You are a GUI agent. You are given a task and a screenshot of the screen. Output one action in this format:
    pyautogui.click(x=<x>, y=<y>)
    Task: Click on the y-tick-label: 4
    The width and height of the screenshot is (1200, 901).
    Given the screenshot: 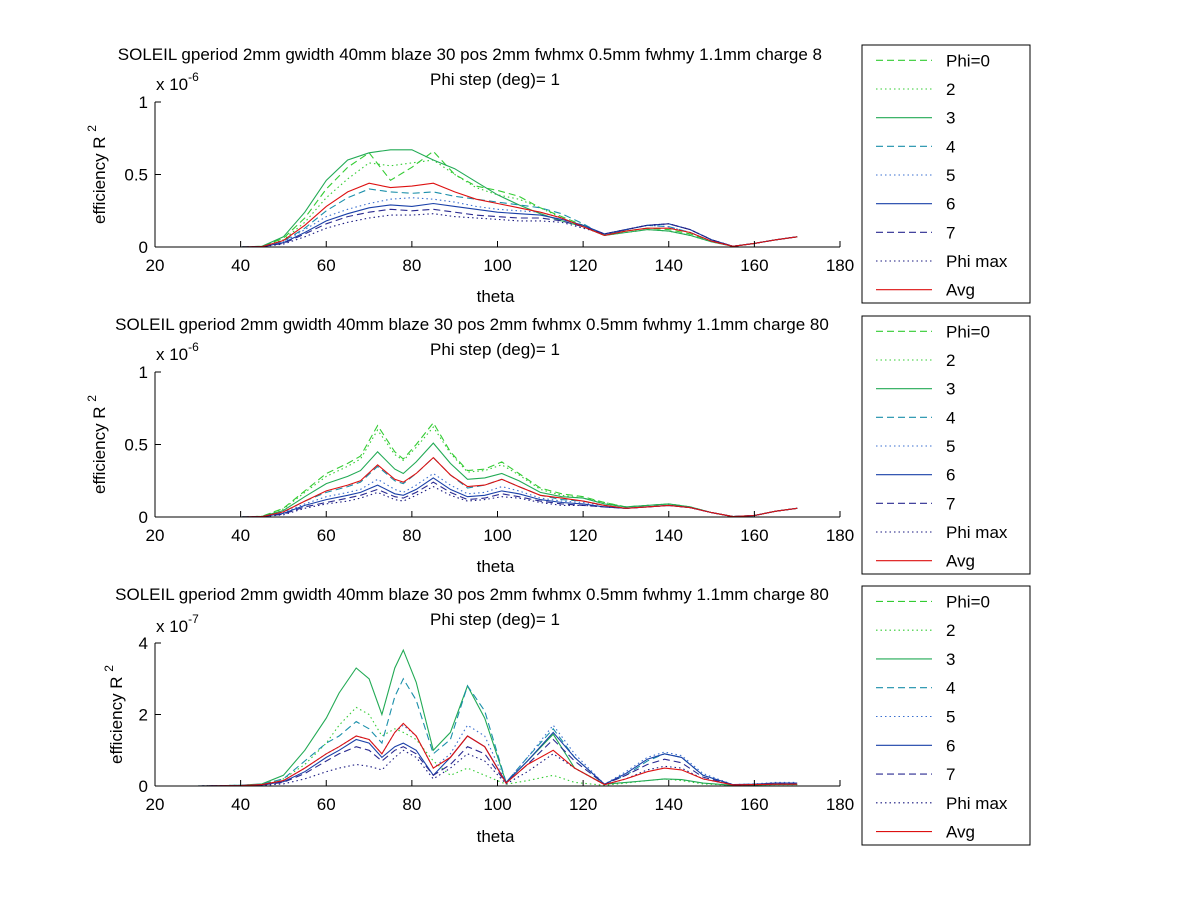 What is the action you would take?
    pyautogui.click(x=143, y=643)
    